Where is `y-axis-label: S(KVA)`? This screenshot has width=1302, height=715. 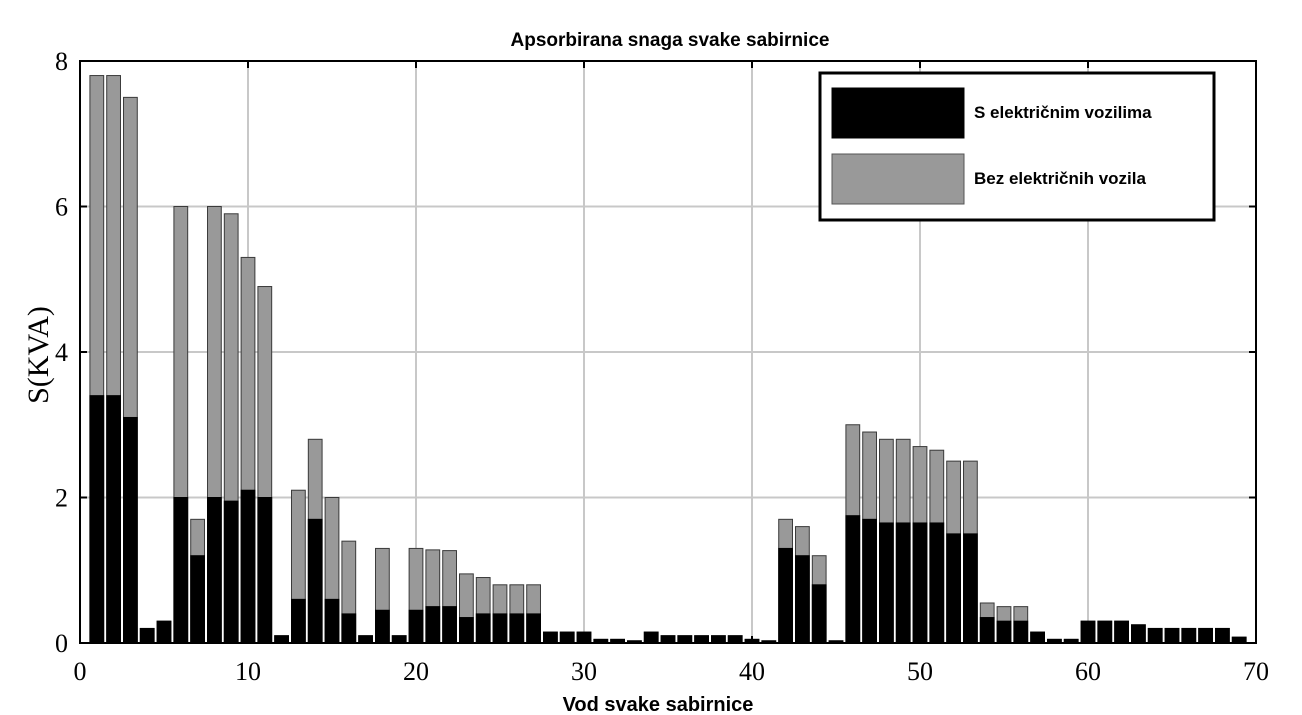 y-axis-label: S(KVA) is located at coordinates (38, 355).